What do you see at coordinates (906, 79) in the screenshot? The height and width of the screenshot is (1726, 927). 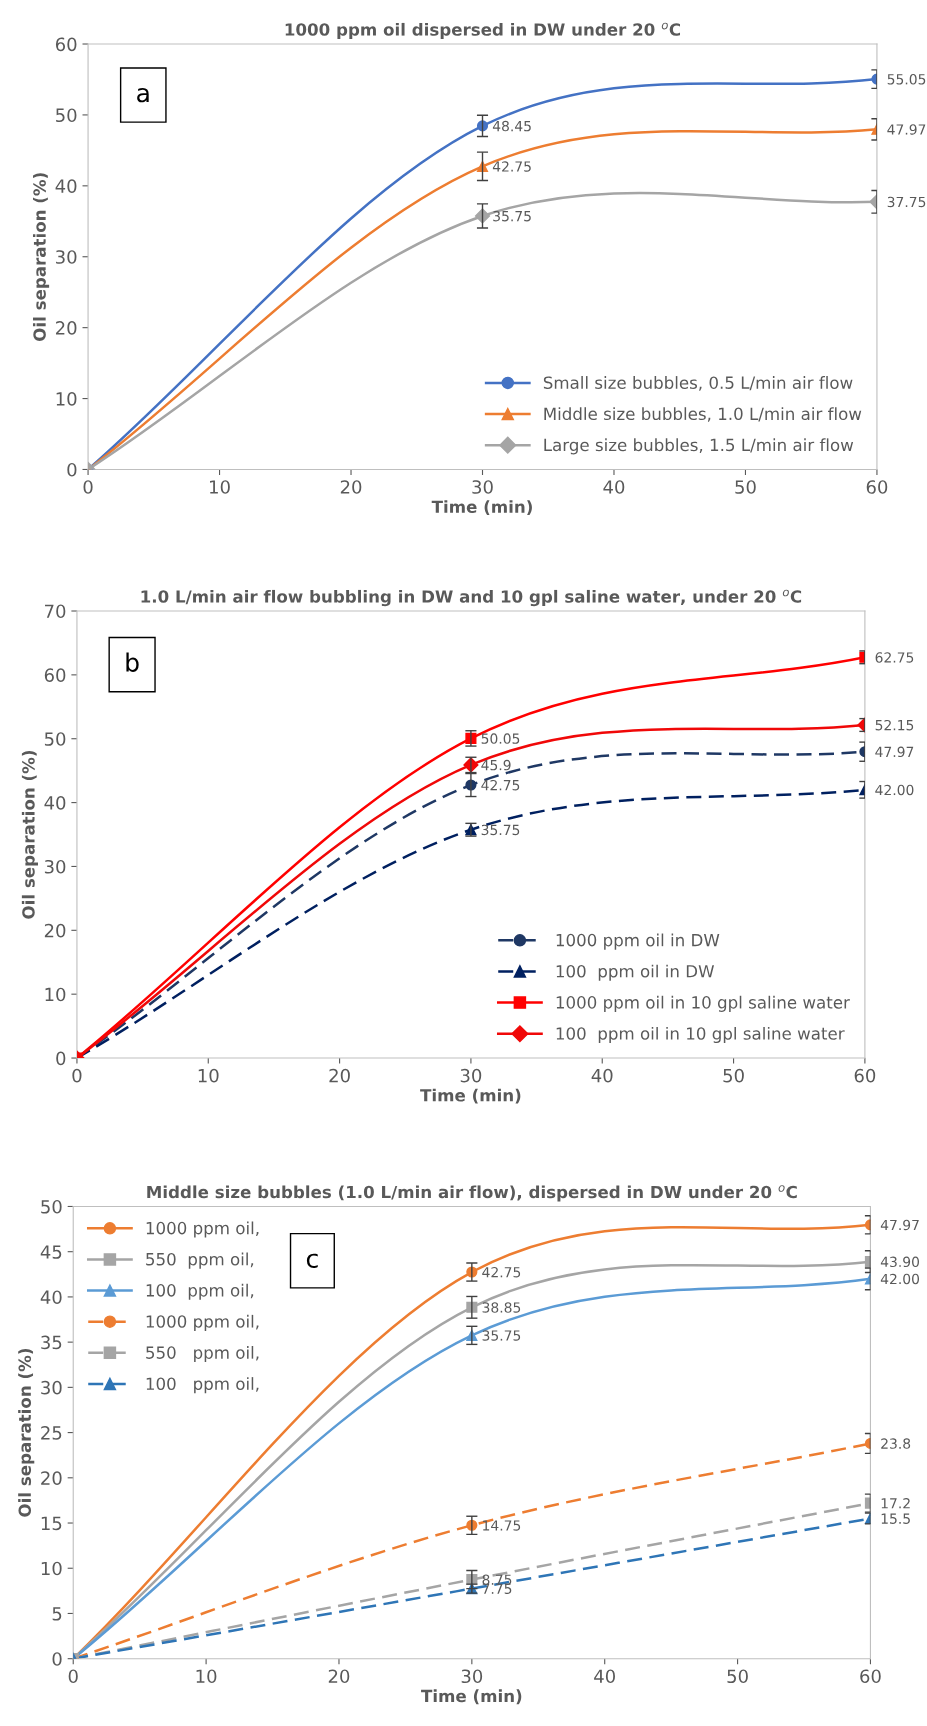 I see `data-label: 55.05` at bounding box center [906, 79].